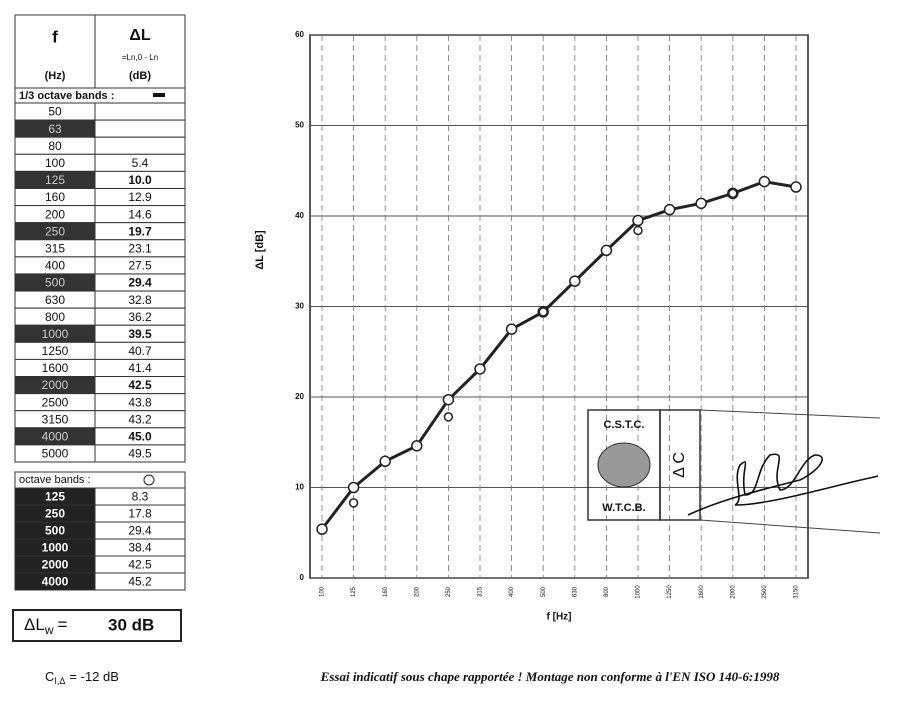  I want to click on stamp-box, so click(680, 465).